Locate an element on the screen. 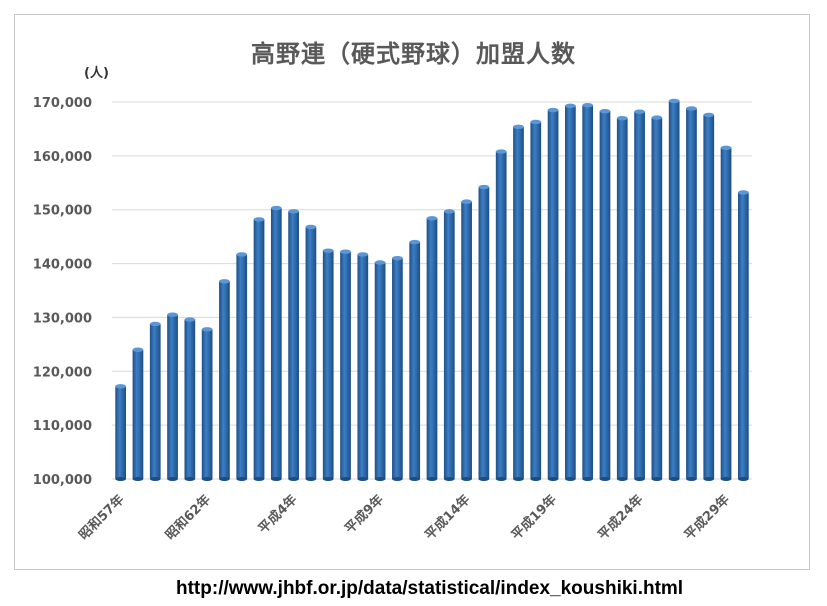 The height and width of the screenshot is (606, 827). y-tick-label: 130,000 is located at coordinates (62, 318).